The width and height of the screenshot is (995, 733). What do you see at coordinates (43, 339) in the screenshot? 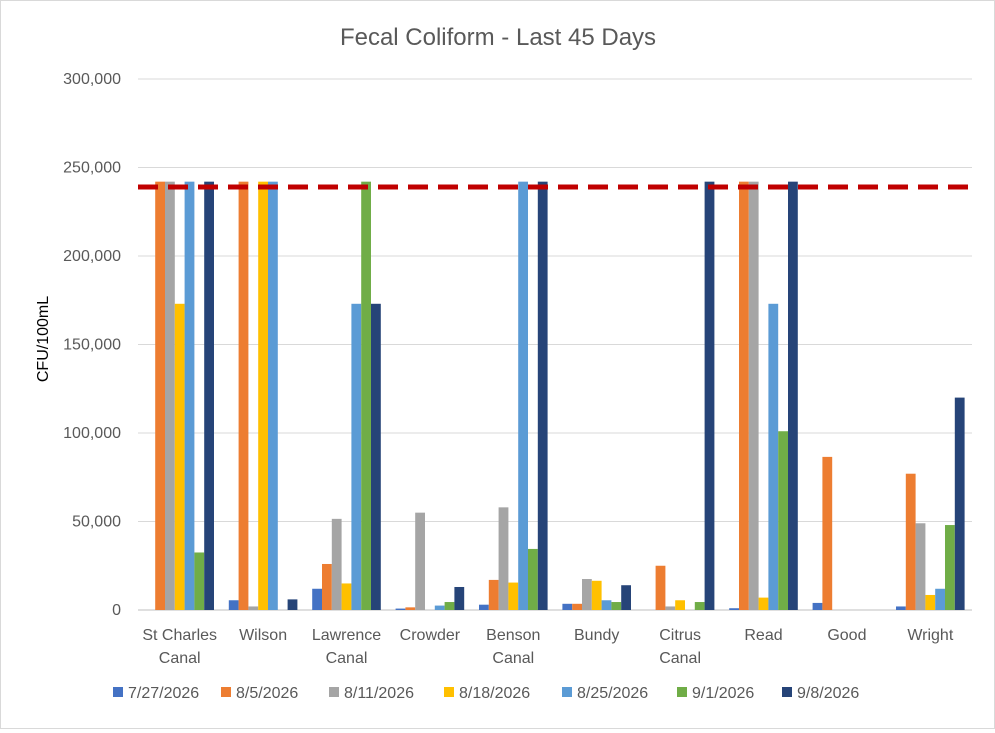
I see `y-axis-label: CFU/100mL` at bounding box center [43, 339].